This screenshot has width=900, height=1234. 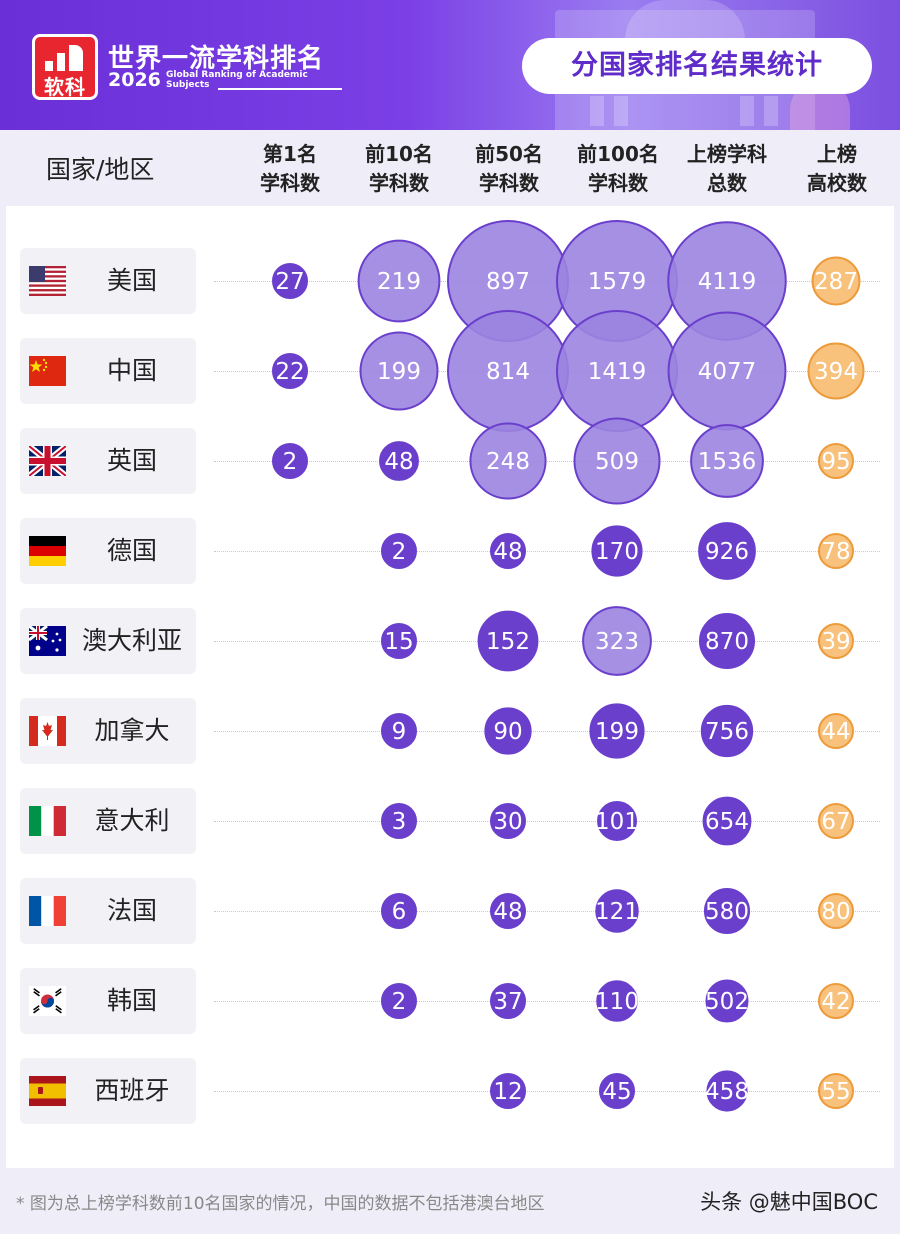 What do you see at coordinates (134, 80) in the screenshot?
I see `brand-year: 2026` at bounding box center [134, 80].